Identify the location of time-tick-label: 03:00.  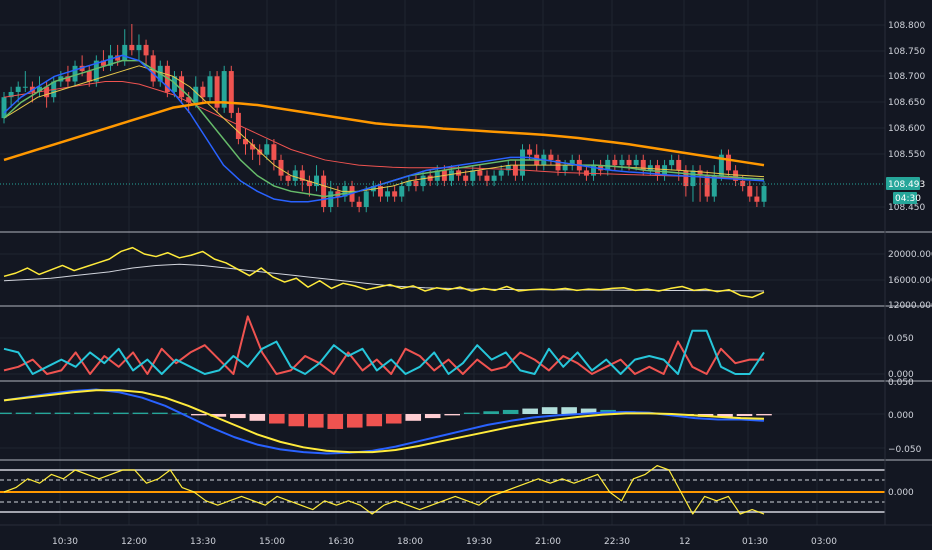
(824, 542).